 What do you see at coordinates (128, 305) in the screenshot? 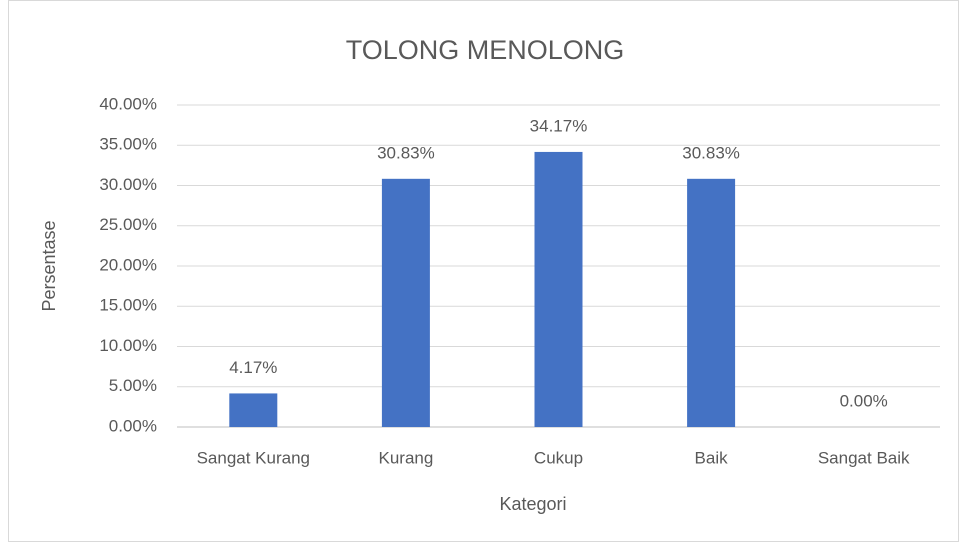
I see `y-tick-label: 15.00%` at bounding box center [128, 305].